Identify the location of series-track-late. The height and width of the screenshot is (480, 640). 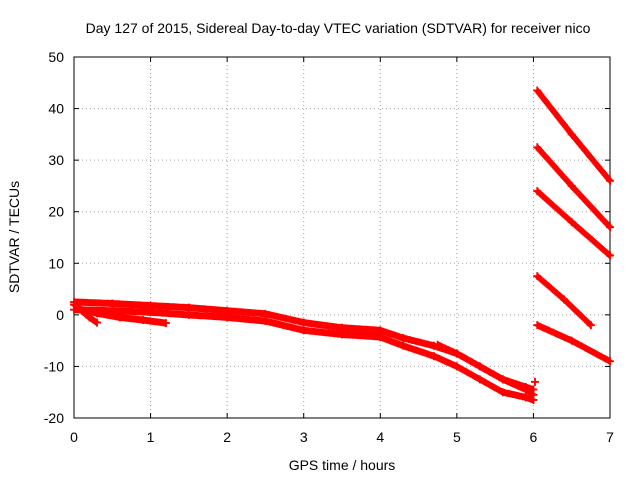
(485, 369).